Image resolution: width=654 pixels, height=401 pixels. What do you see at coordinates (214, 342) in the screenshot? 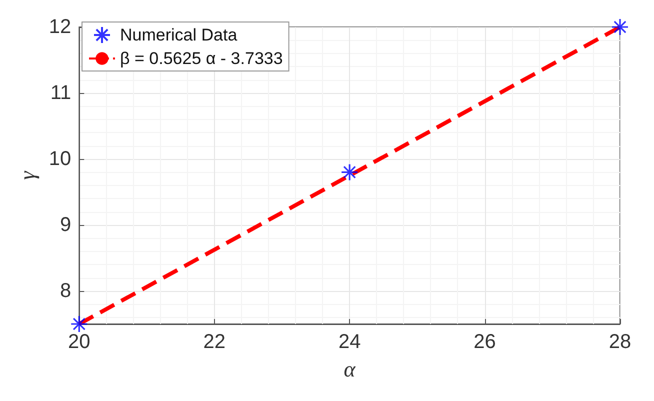
I see `x-tick-label: 22` at bounding box center [214, 342].